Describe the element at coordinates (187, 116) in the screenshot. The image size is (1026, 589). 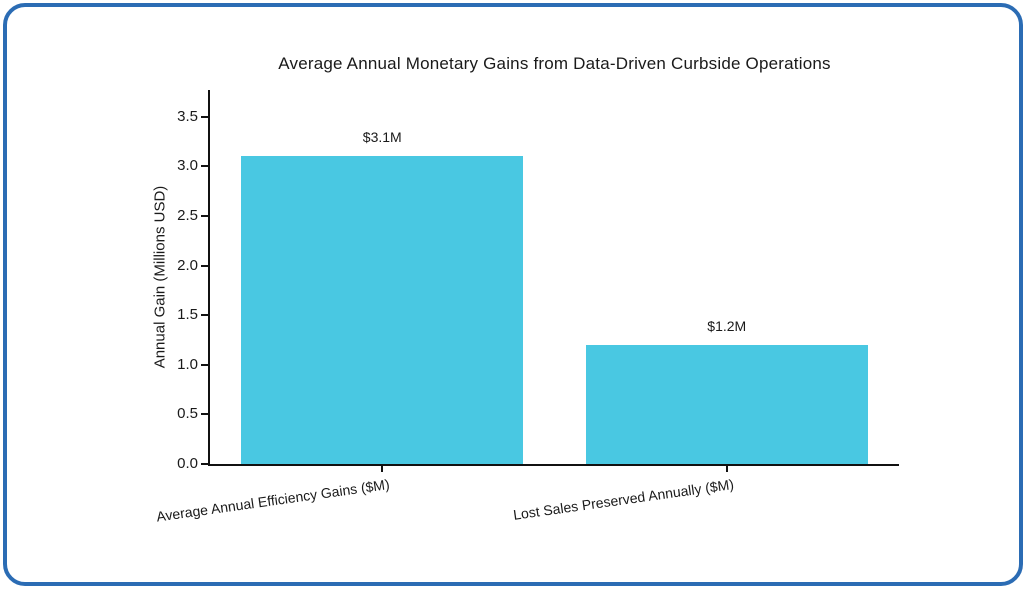
I see `y-tick-label: 3.5` at that location.